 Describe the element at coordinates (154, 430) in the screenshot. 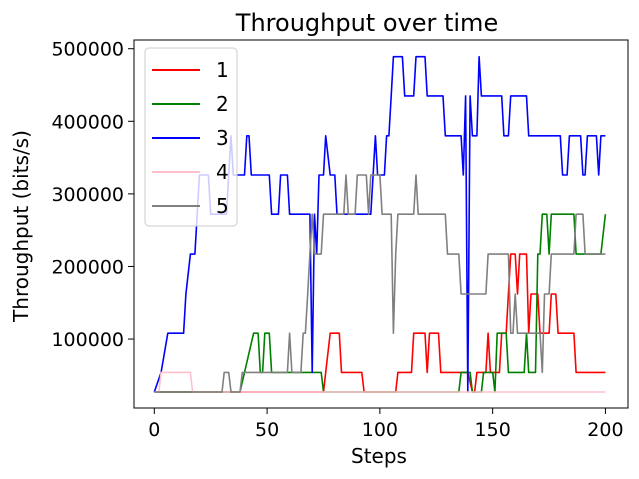

I see `x-tick-label: 0` at that location.